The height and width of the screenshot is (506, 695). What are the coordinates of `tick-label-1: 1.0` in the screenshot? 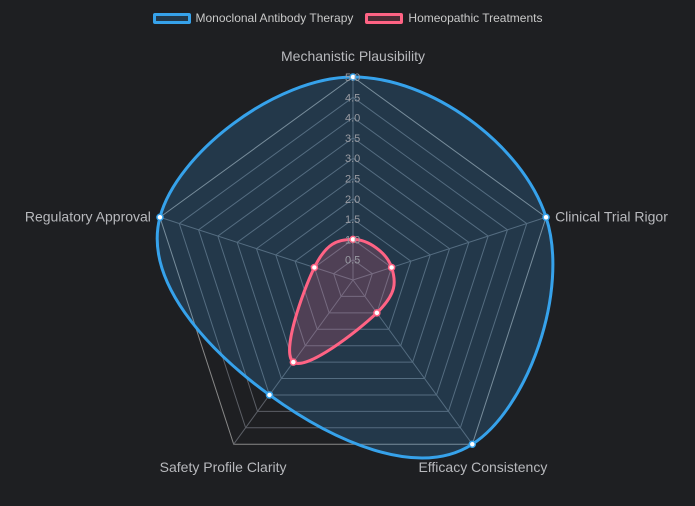 It's located at (352, 240).